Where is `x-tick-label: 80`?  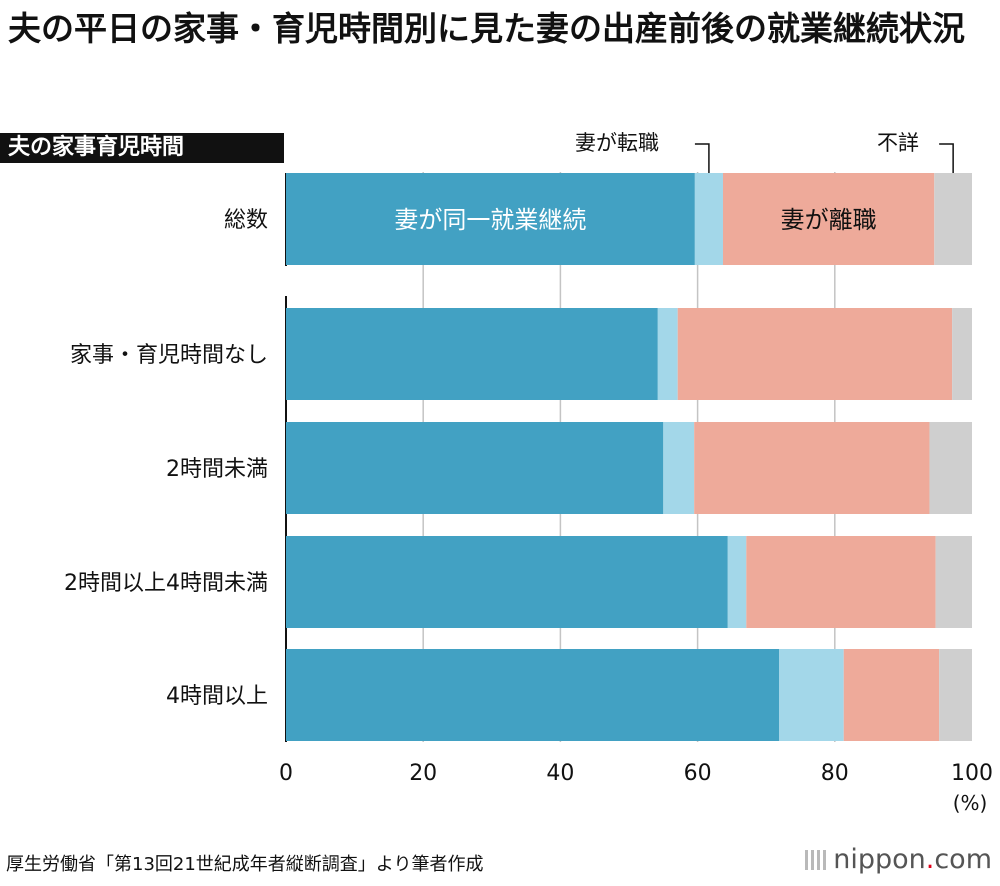 x-tick-label: 80 is located at coordinates (835, 773).